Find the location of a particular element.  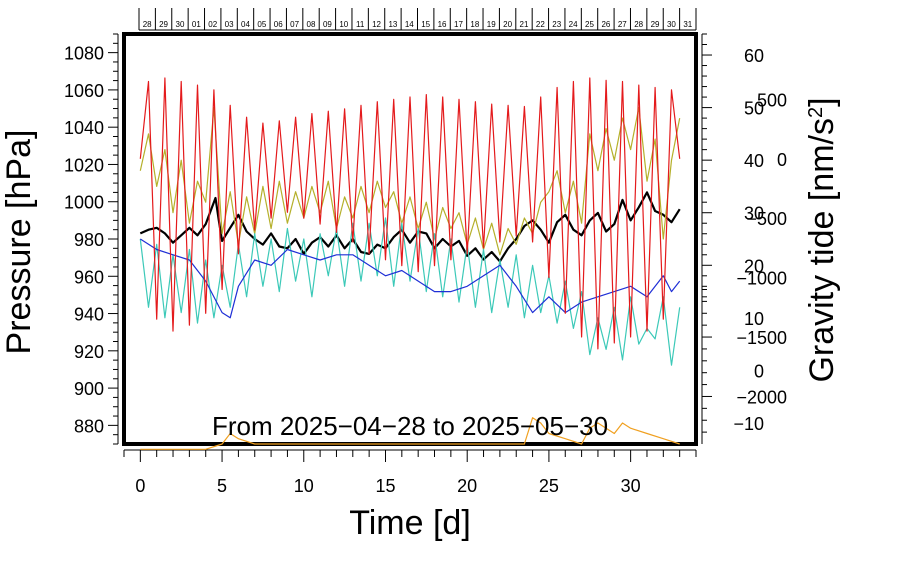

y-left-tick-label: 1000 is located at coordinates (84, 203).